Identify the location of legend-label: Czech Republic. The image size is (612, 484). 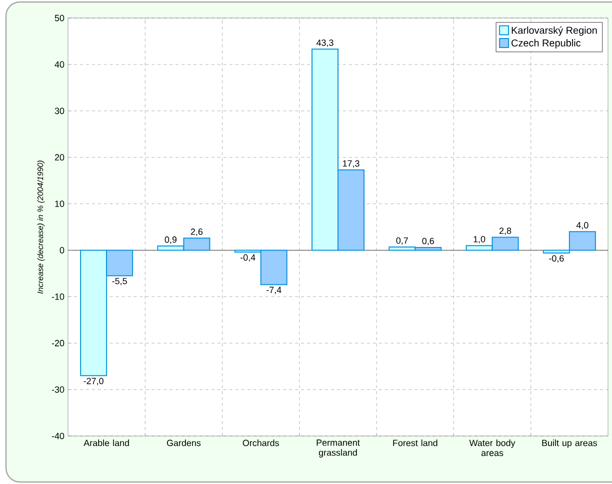
(546, 43).